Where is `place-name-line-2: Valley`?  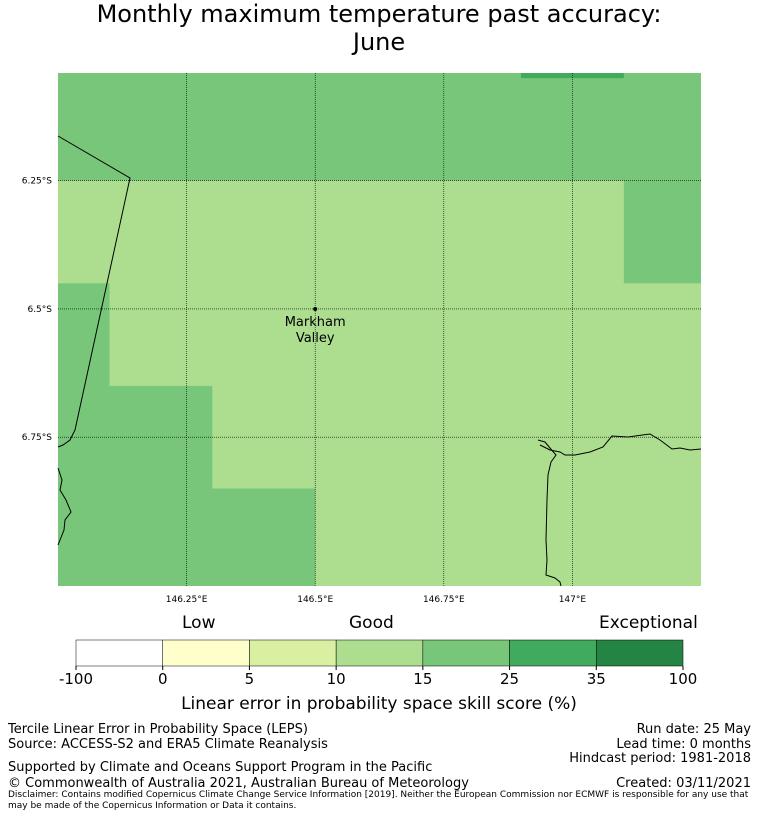 place-name-line-2: Valley is located at coordinates (315, 338).